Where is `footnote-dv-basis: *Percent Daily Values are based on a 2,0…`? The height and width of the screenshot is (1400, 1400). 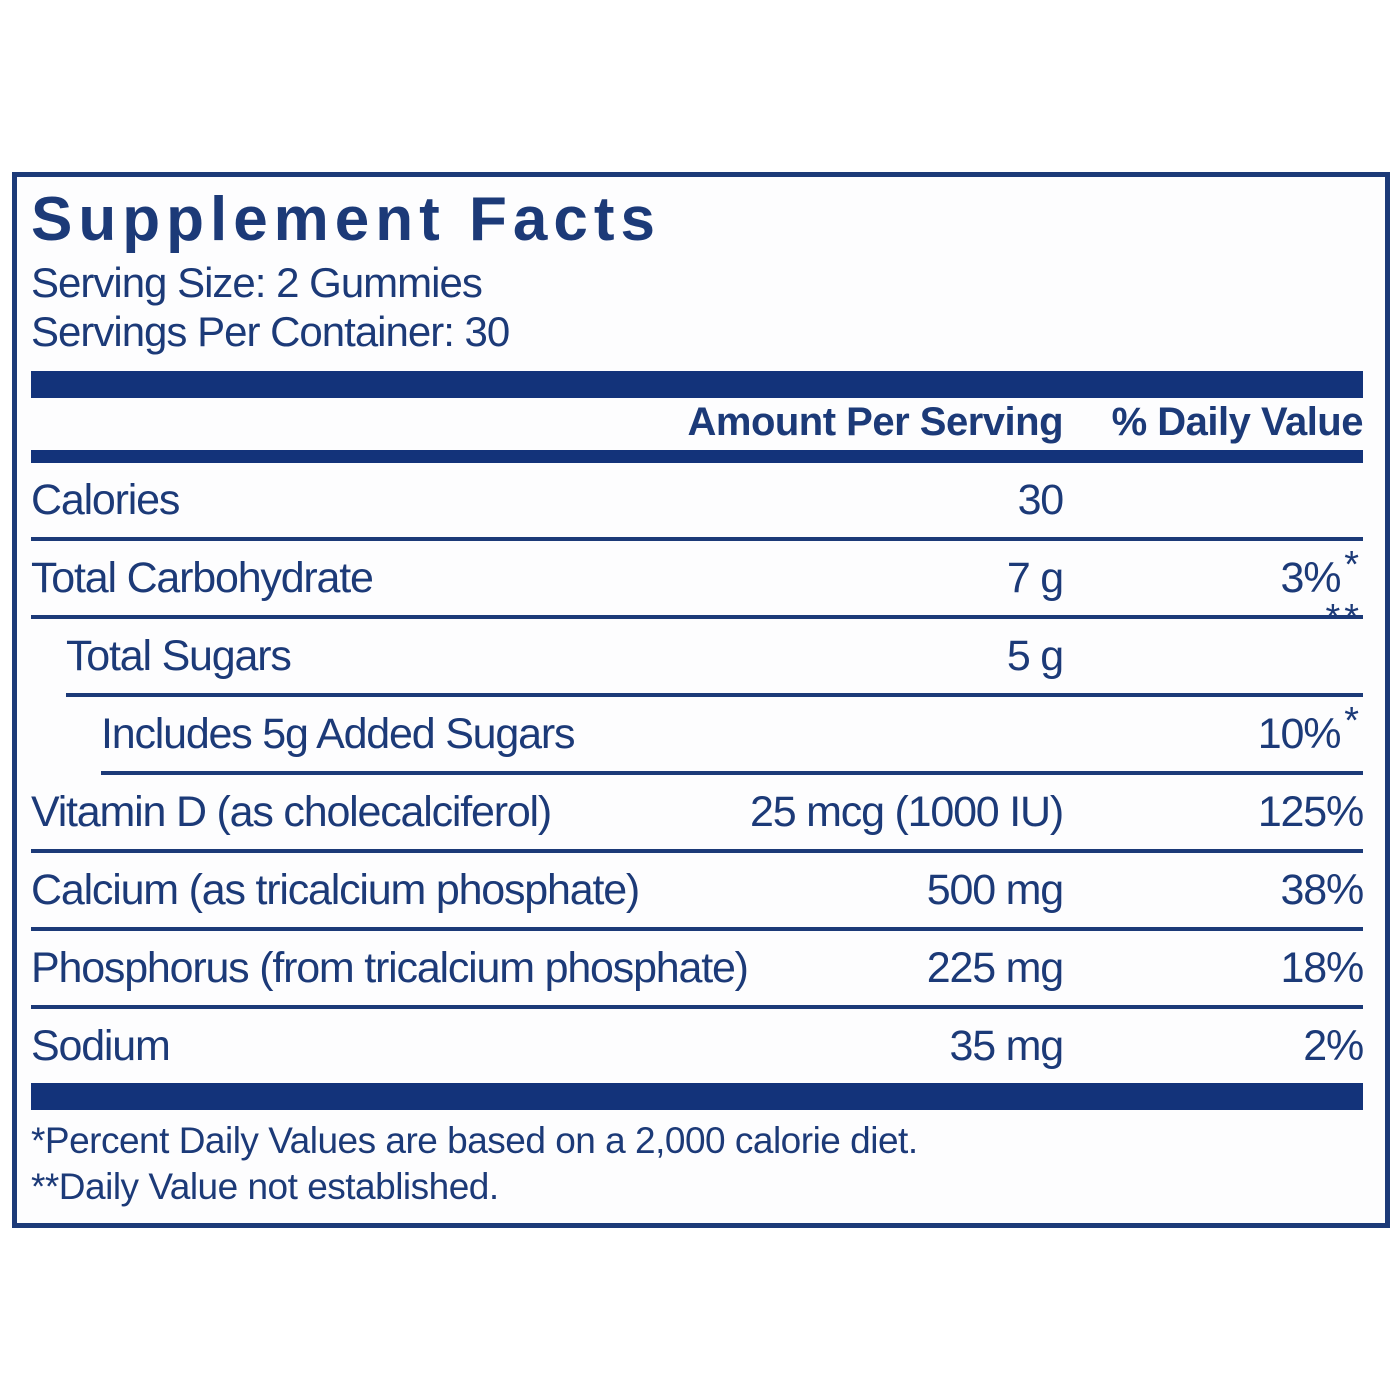
footnote-dv-basis: *Percent Daily Values are based on a 2,0… is located at coordinates (474, 1141).